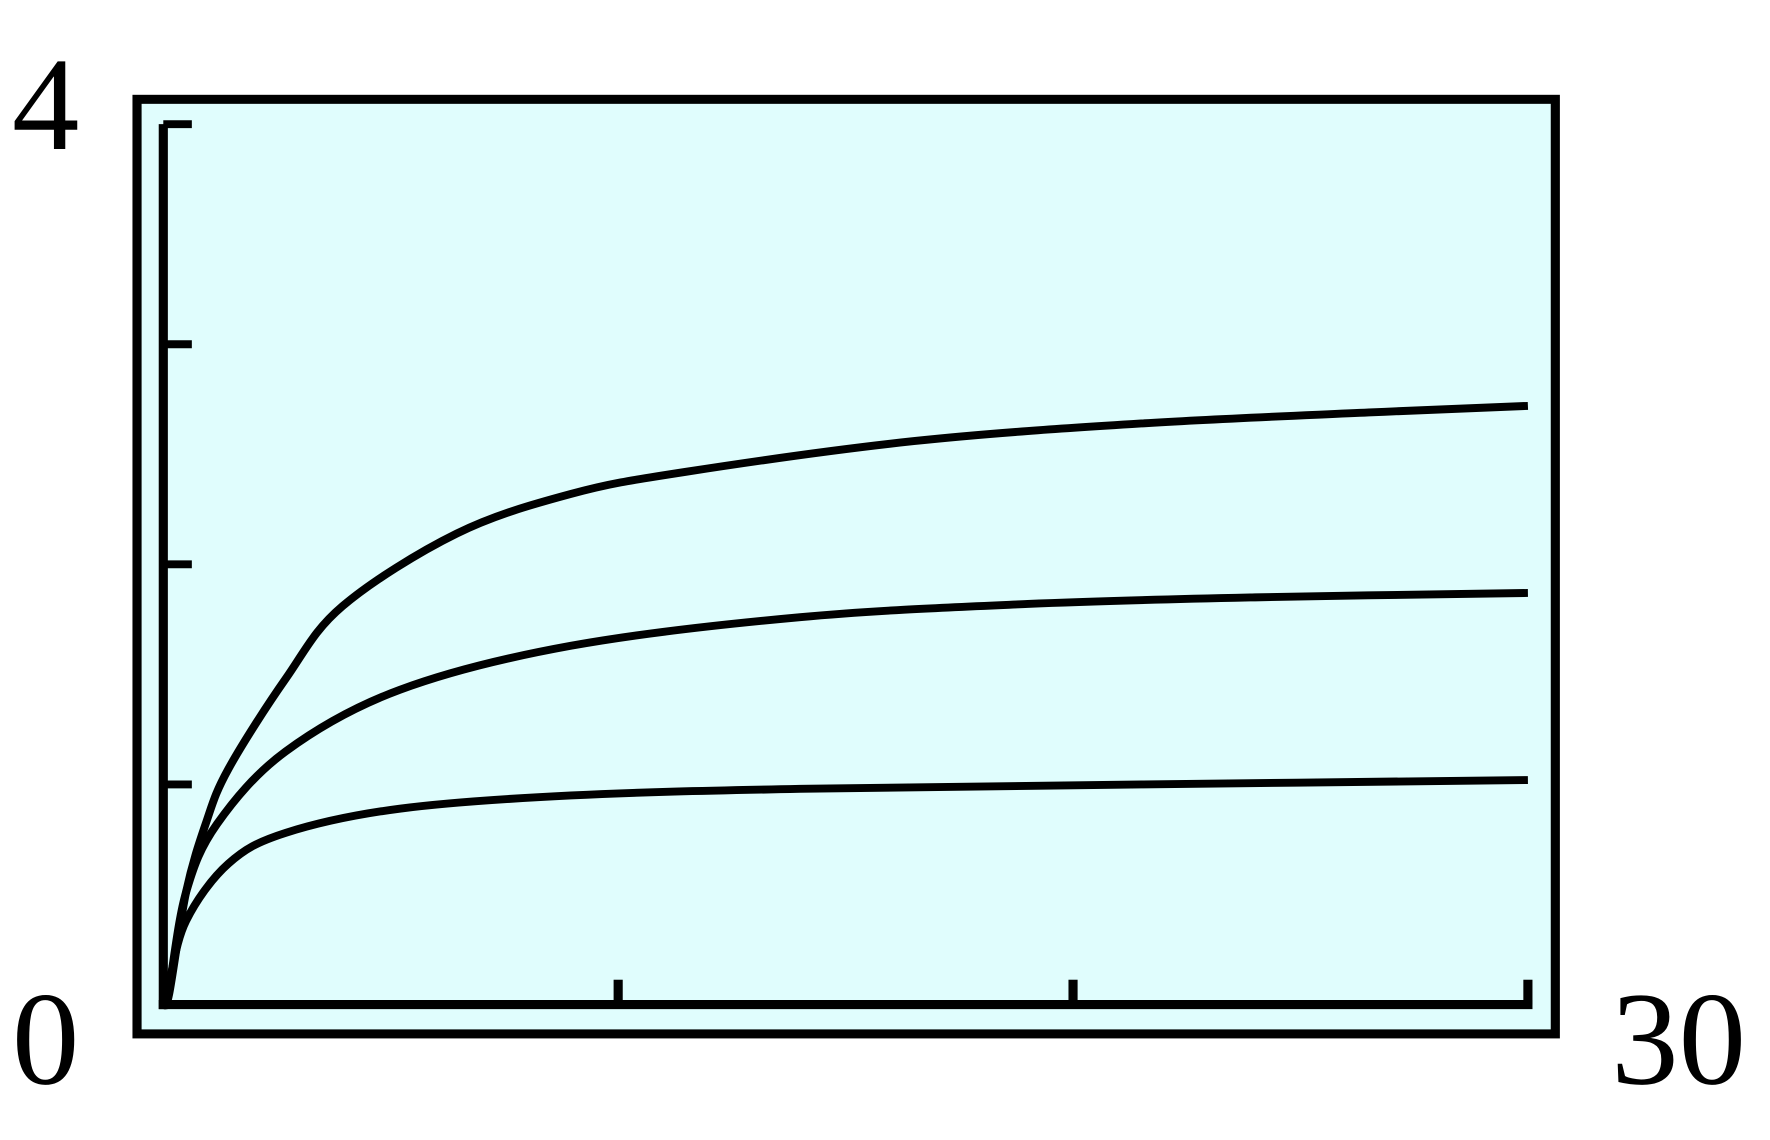  I want to click on y-tick-label-max: 4, so click(45, 104).